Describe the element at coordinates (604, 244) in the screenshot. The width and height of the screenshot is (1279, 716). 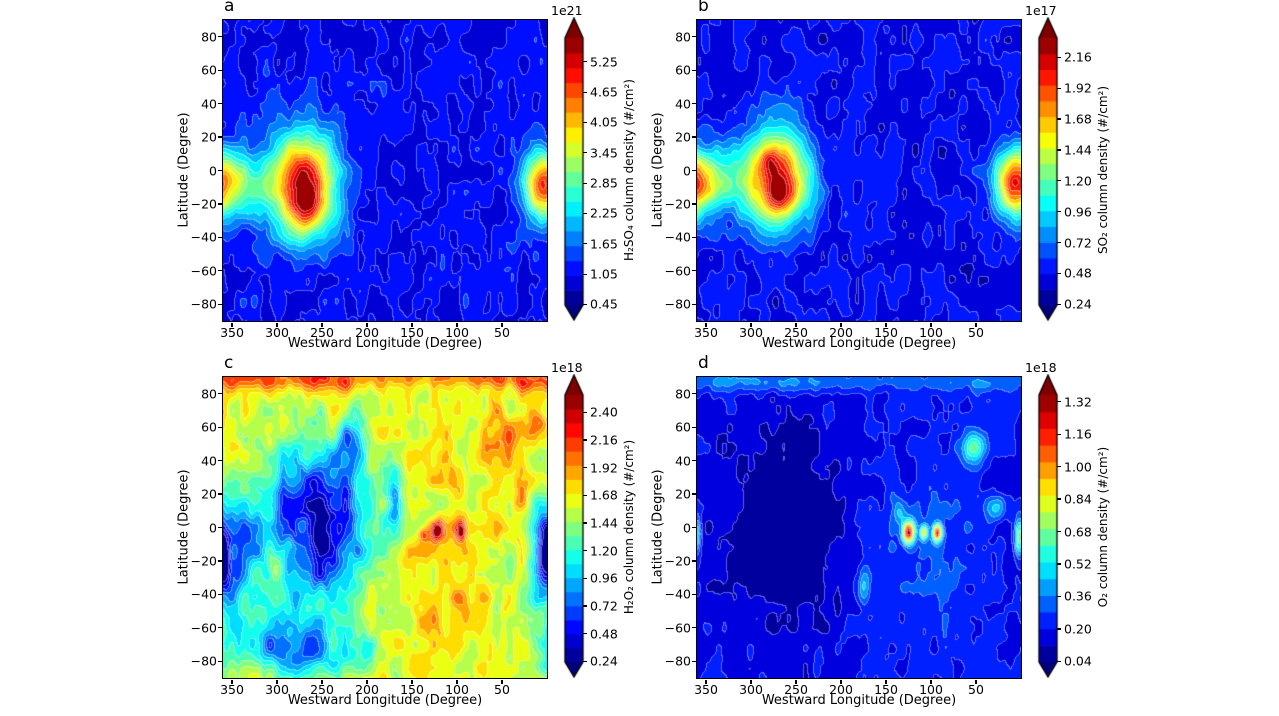
I see `colorbar-tick-label: 1.65` at that location.